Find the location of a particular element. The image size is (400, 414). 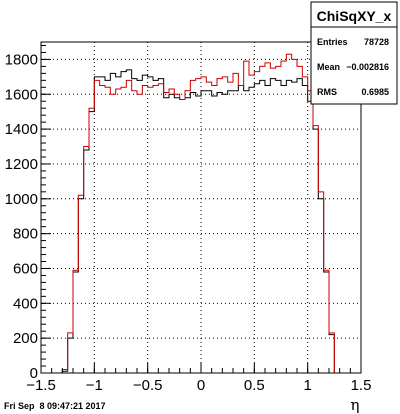

y-tick-label: 200 is located at coordinates (25, 338).